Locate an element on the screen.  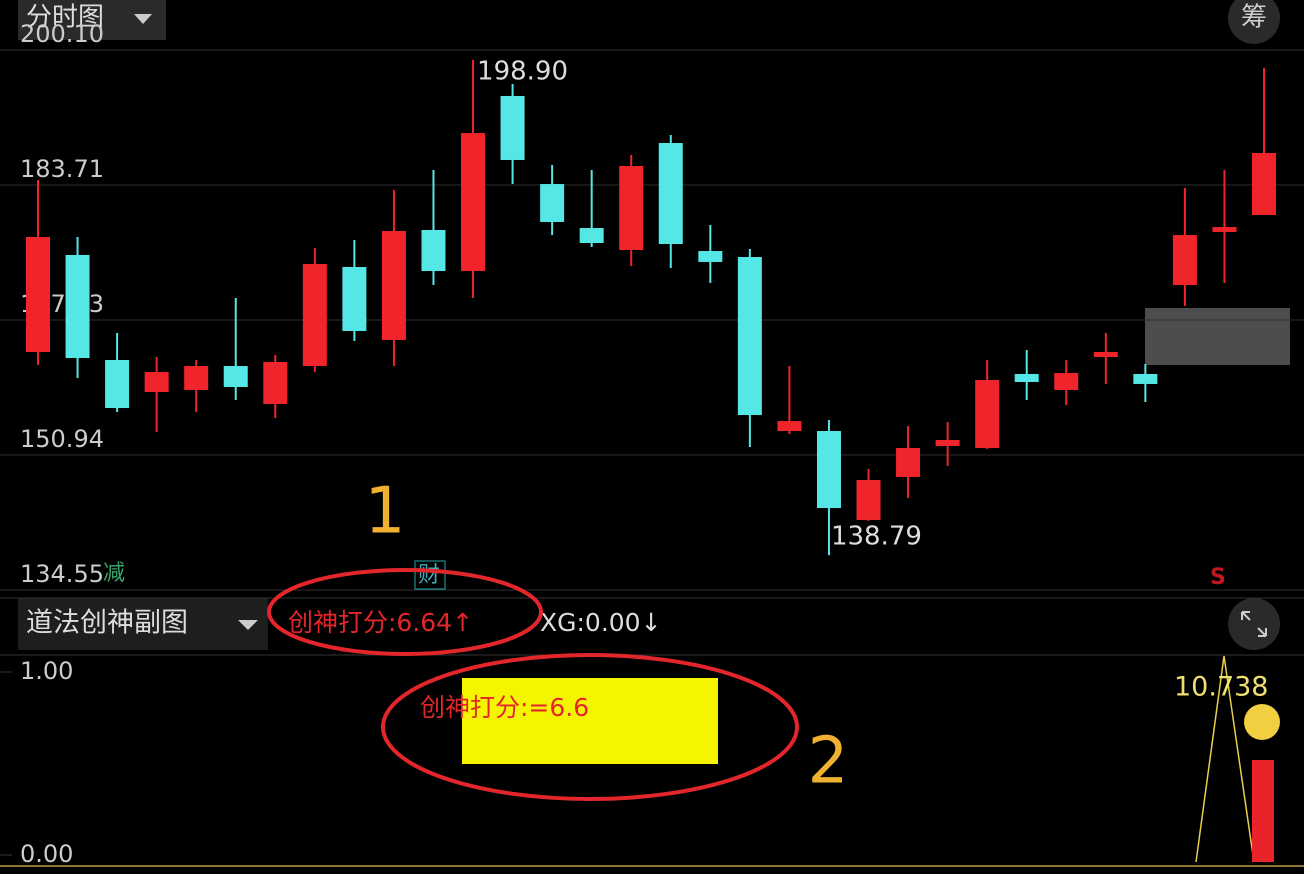
smiley is located at coordinates (1262, 722).